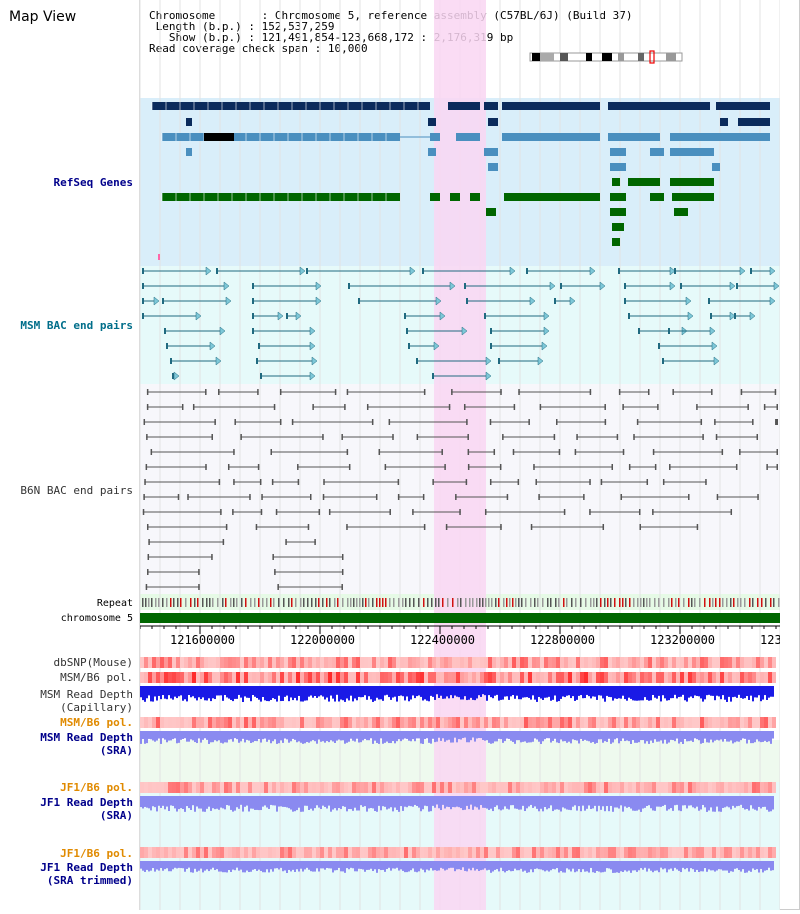 This screenshot has height=914, width=800. I want to click on msm-depth-sra-track-label: MSM Read Depth (SRA), so click(86, 744).